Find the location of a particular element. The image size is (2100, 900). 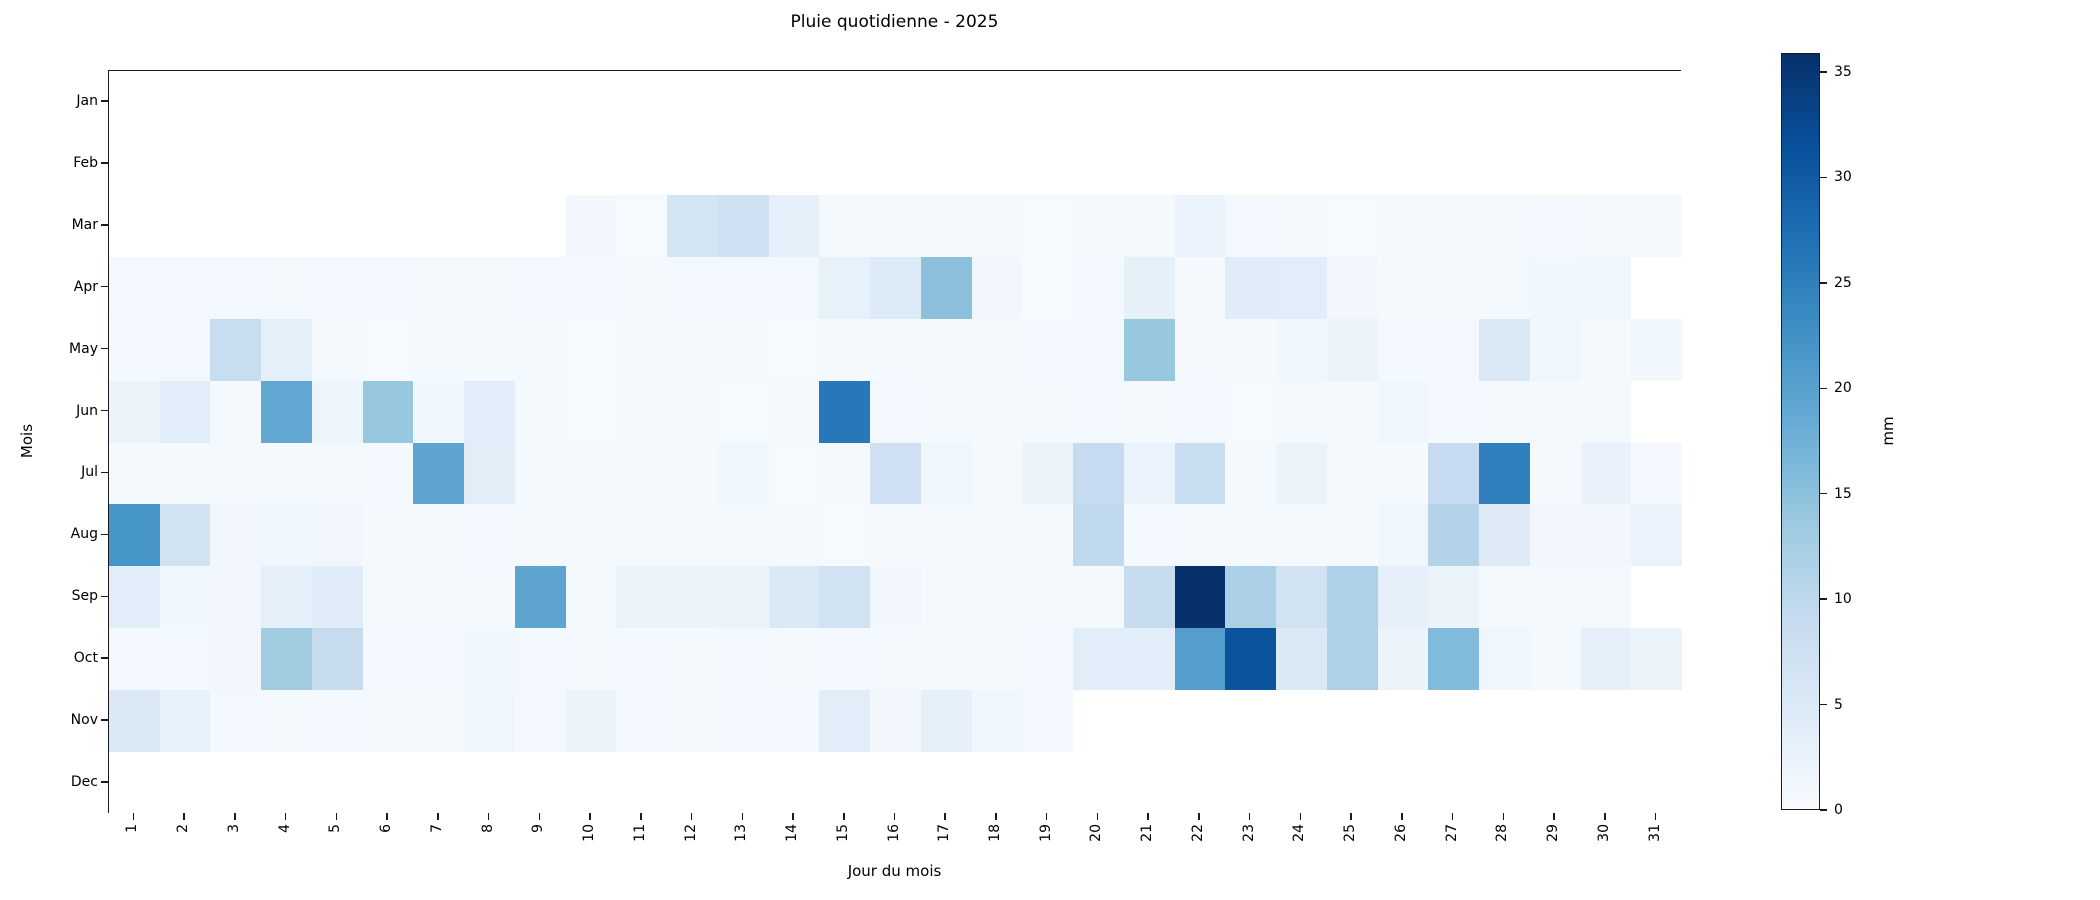

x-tick-label: 27 is located at coordinates (1451, 833).